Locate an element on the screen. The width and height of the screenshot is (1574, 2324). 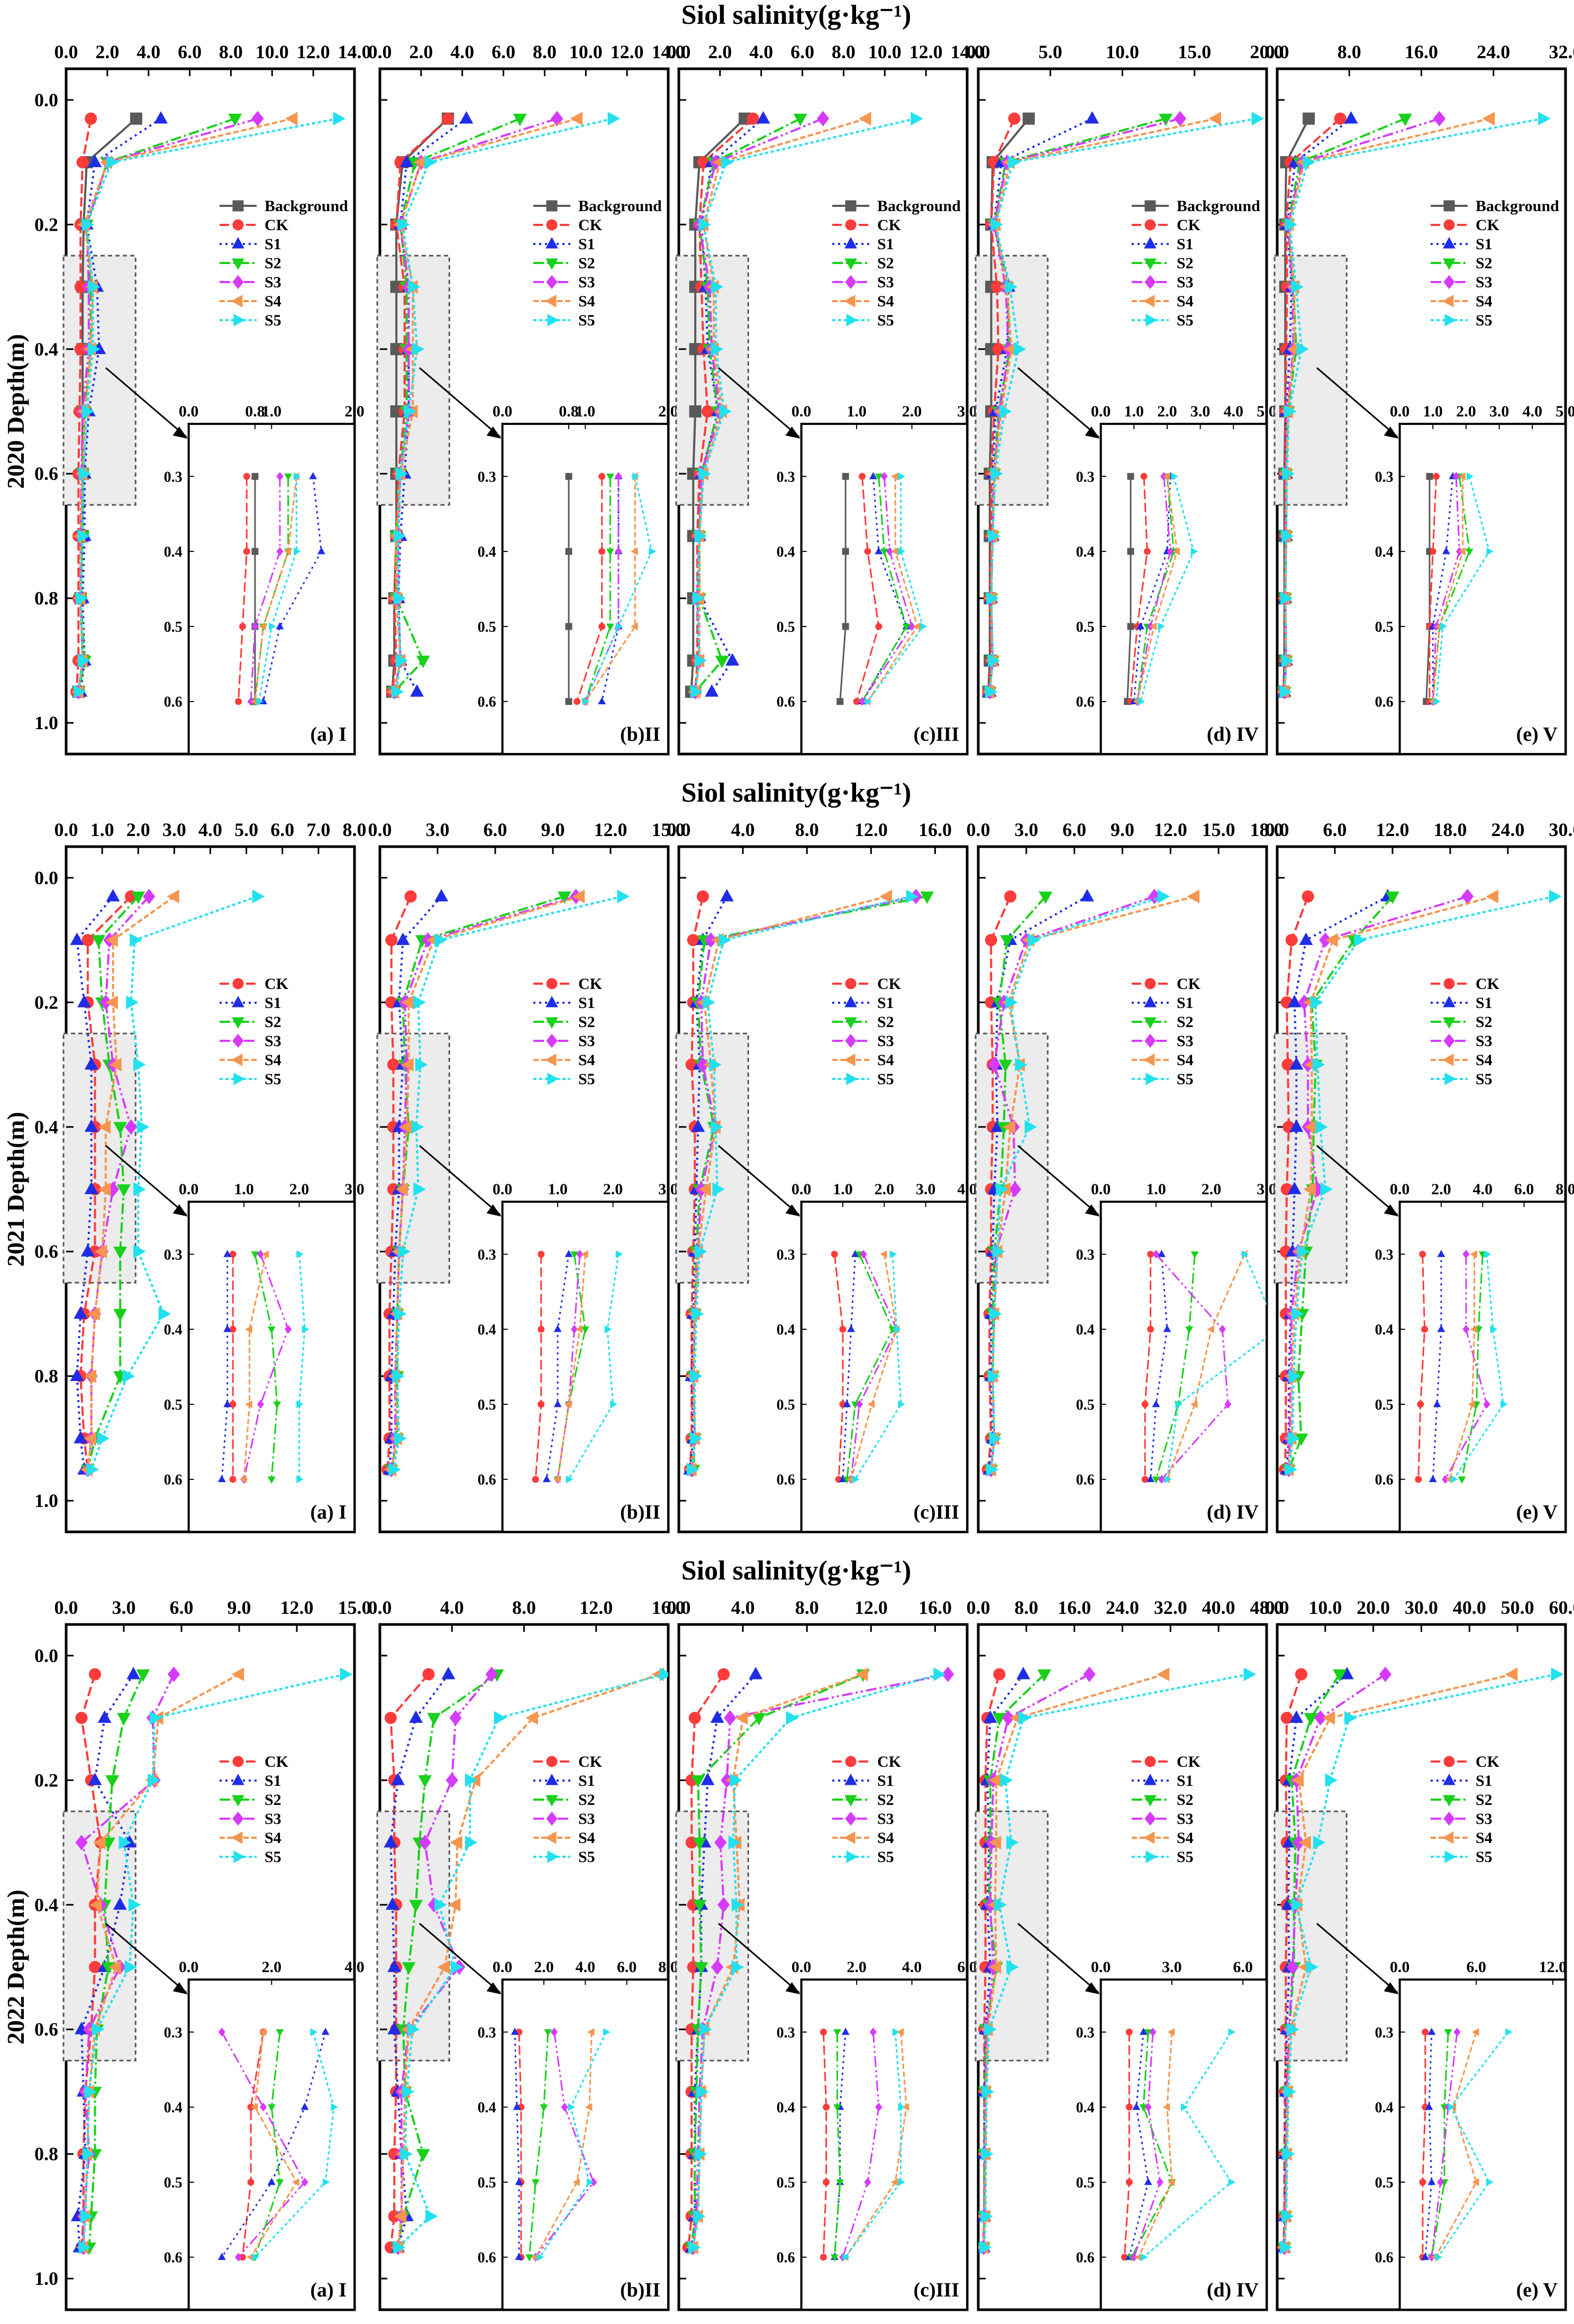
inset-series-line-S5 is located at coordinates (573, 2144).